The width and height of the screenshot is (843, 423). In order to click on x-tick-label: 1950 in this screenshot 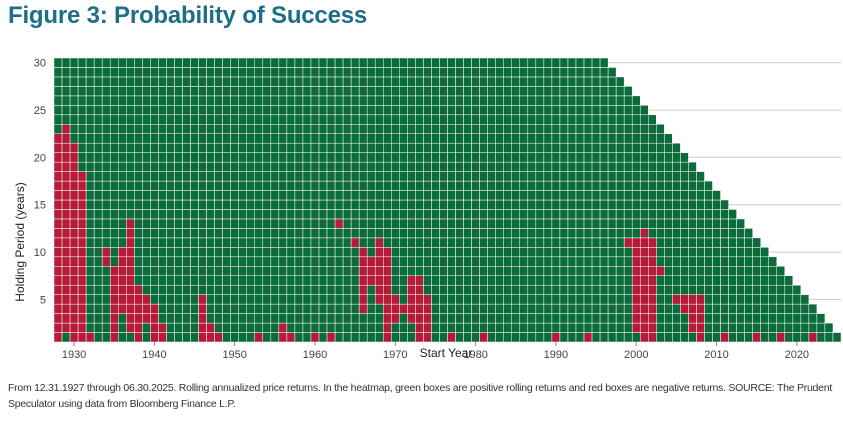, I will do `click(234, 355)`.